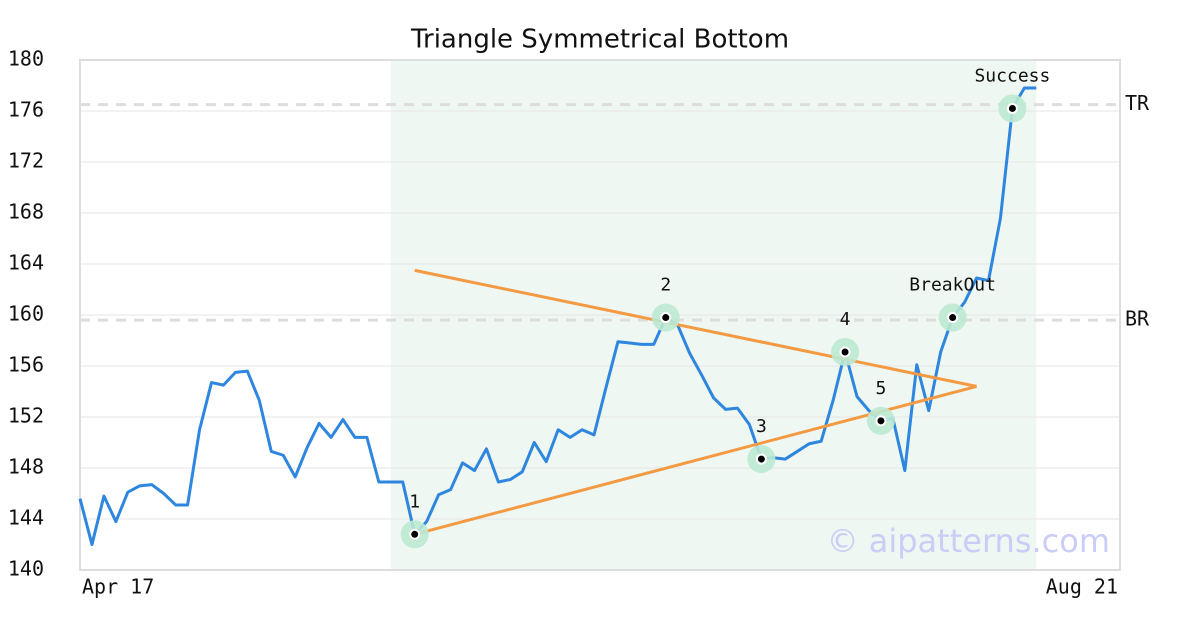 The width and height of the screenshot is (1200, 630). Describe the element at coordinates (845, 319) in the screenshot. I see `point-label: 4` at that location.